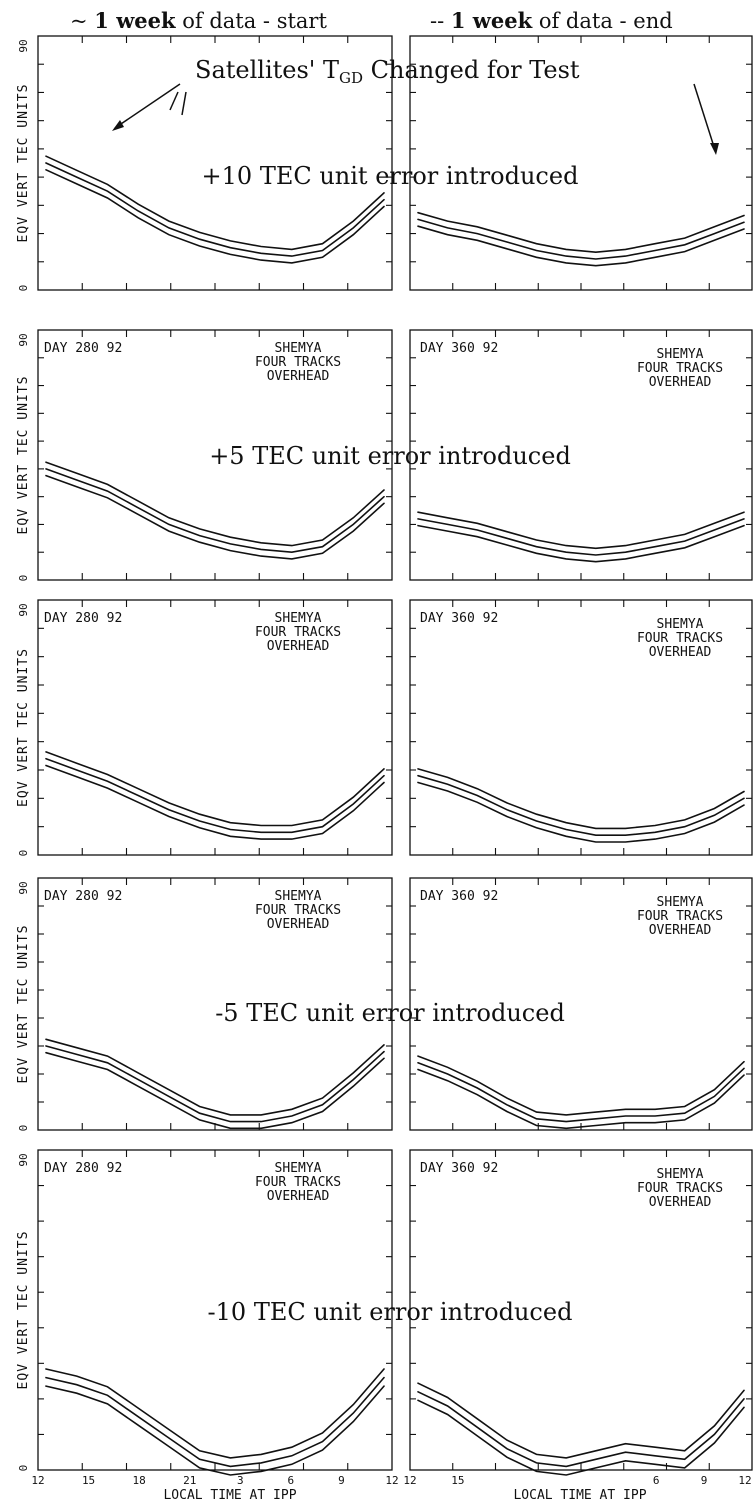  Describe the element at coordinates (229, 1495) in the screenshot. I see `x-axis-label-left: LOCAL TIME AT IPP` at that location.